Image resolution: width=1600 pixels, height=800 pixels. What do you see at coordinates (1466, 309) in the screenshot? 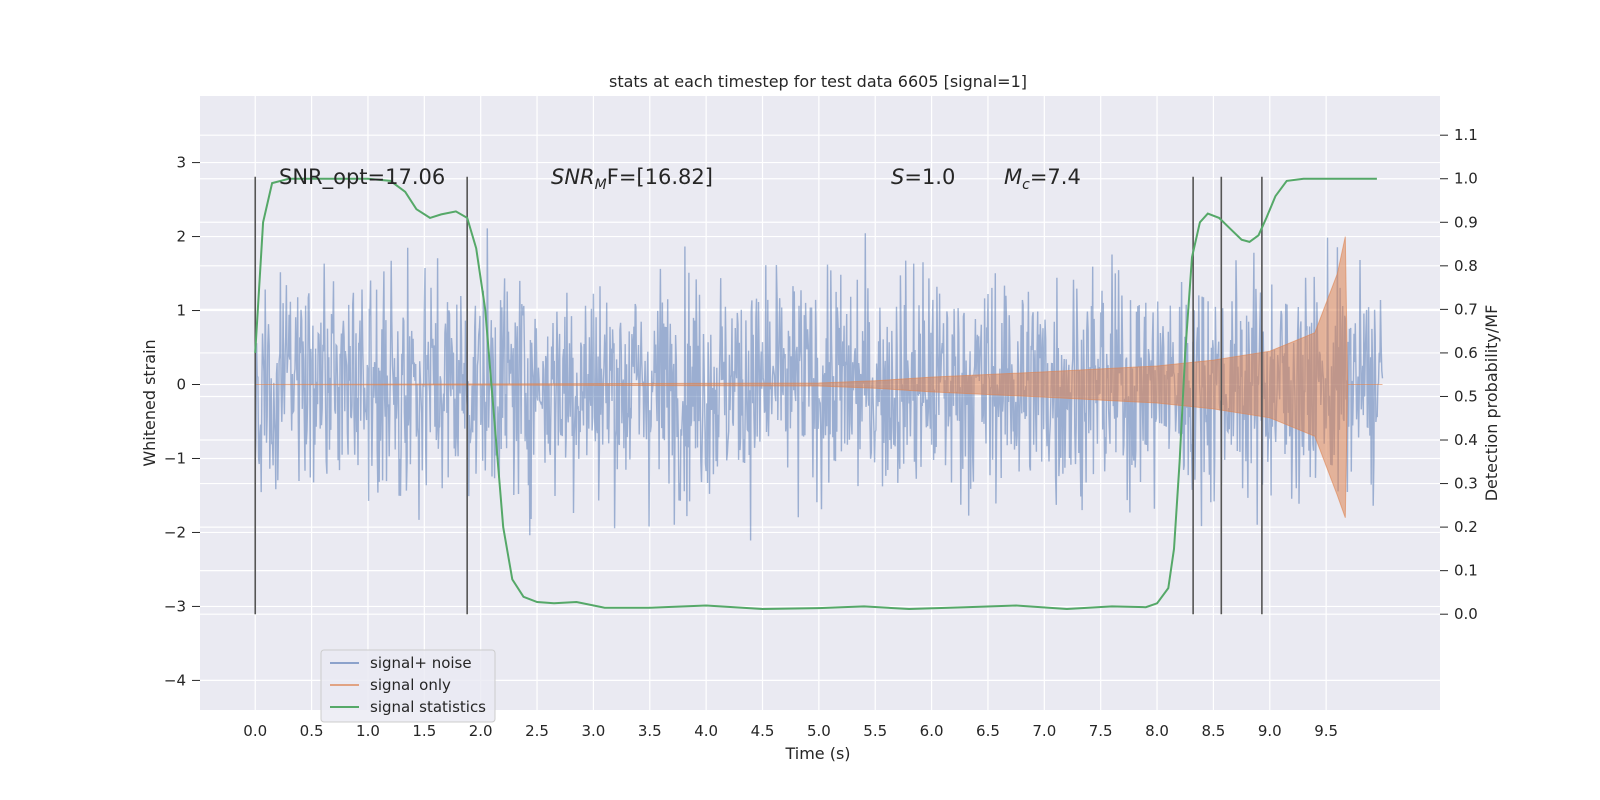
I see `y2-tick-label: 0.7` at bounding box center [1466, 309].